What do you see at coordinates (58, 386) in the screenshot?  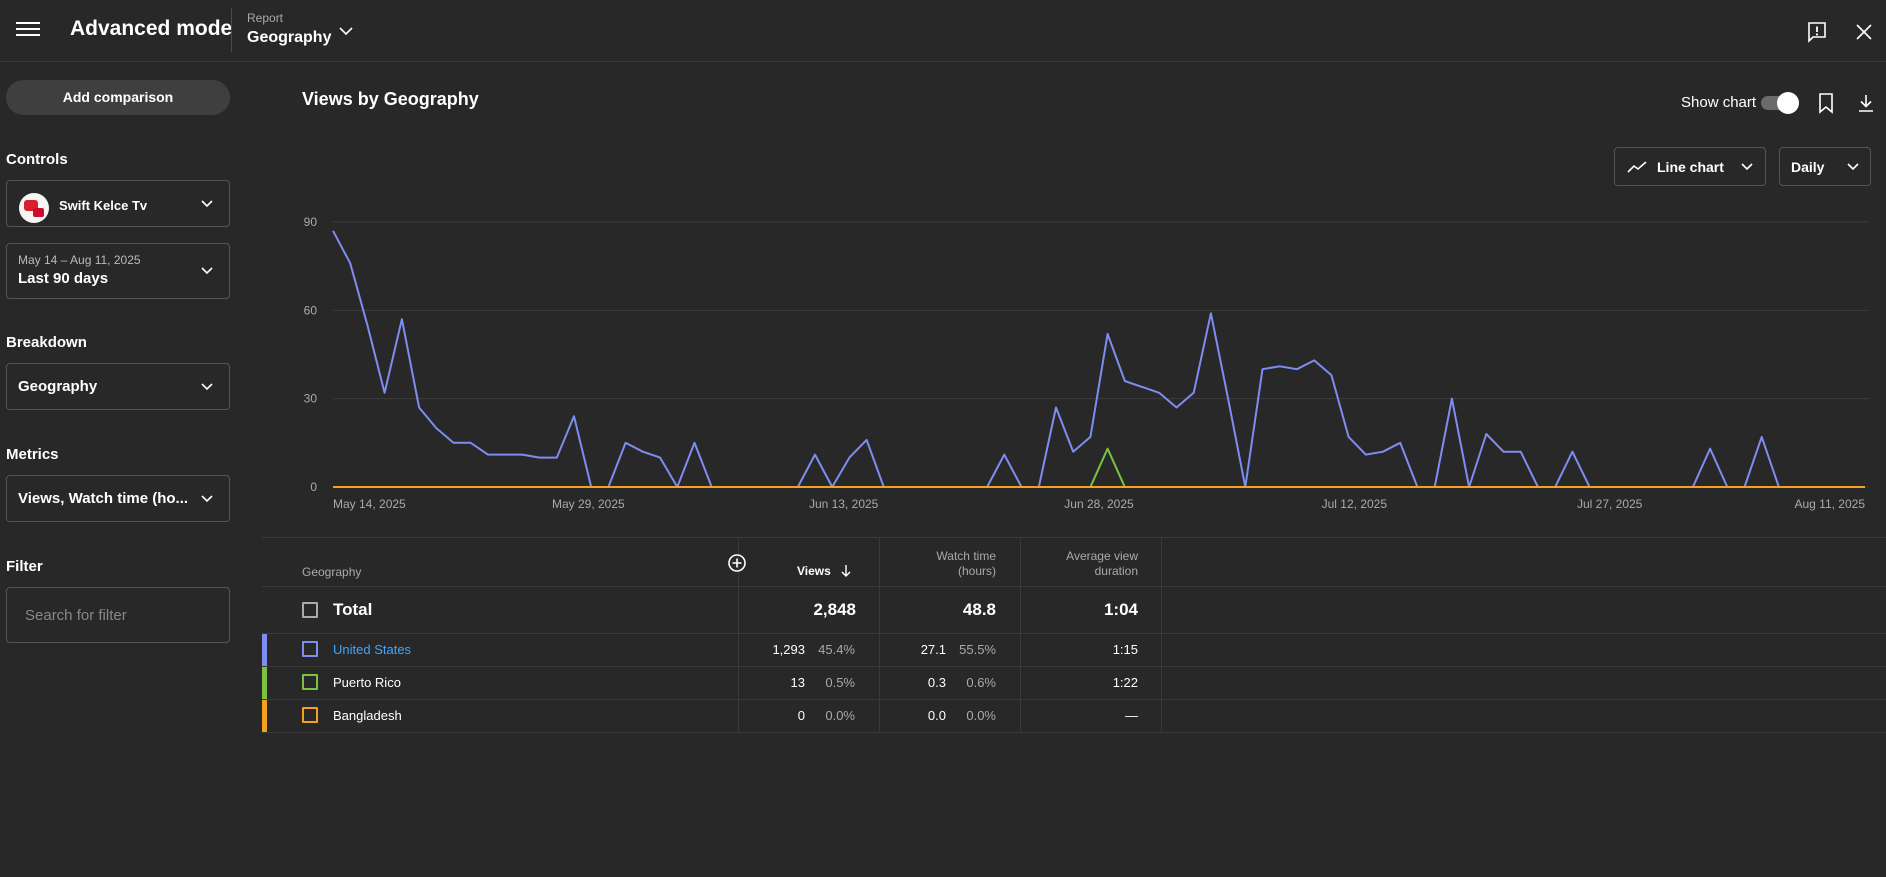 I see `breakdown-value: Geography` at bounding box center [58, 386].